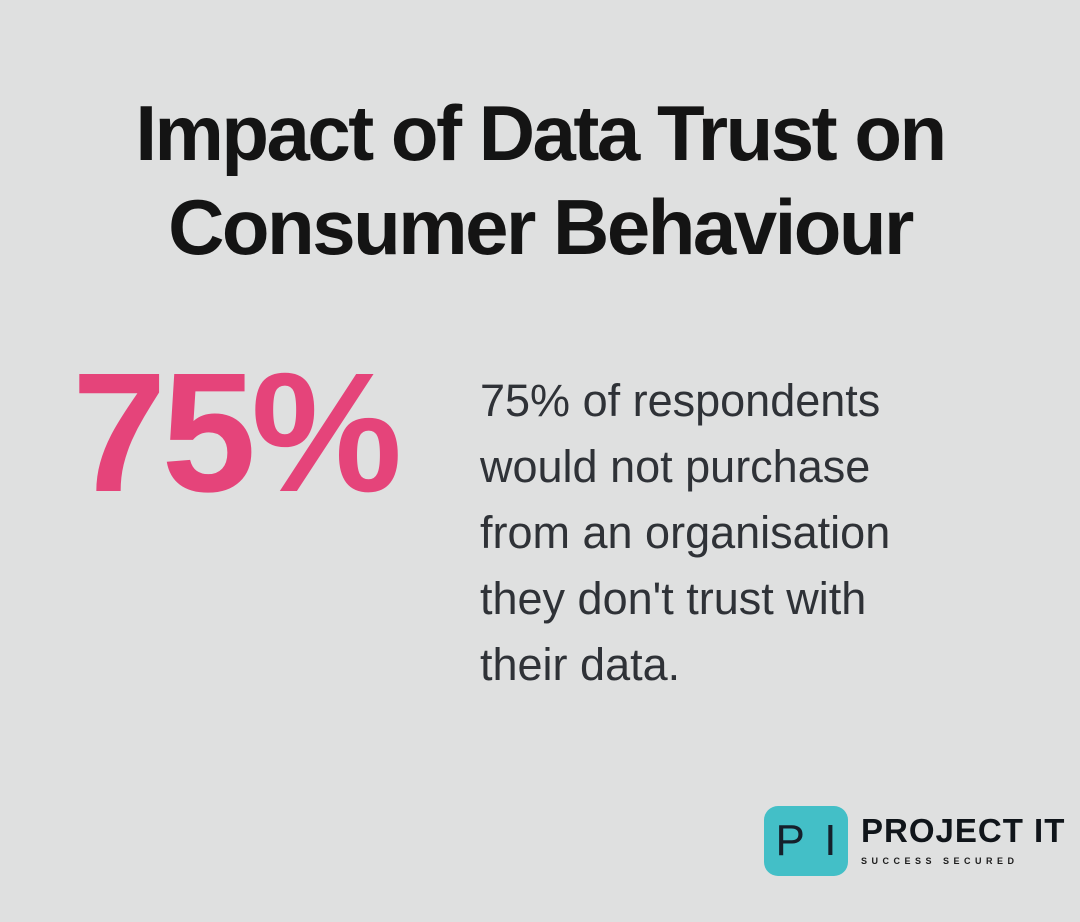  I want to click on logo-monogram-icon: P I, so click(806, 841).